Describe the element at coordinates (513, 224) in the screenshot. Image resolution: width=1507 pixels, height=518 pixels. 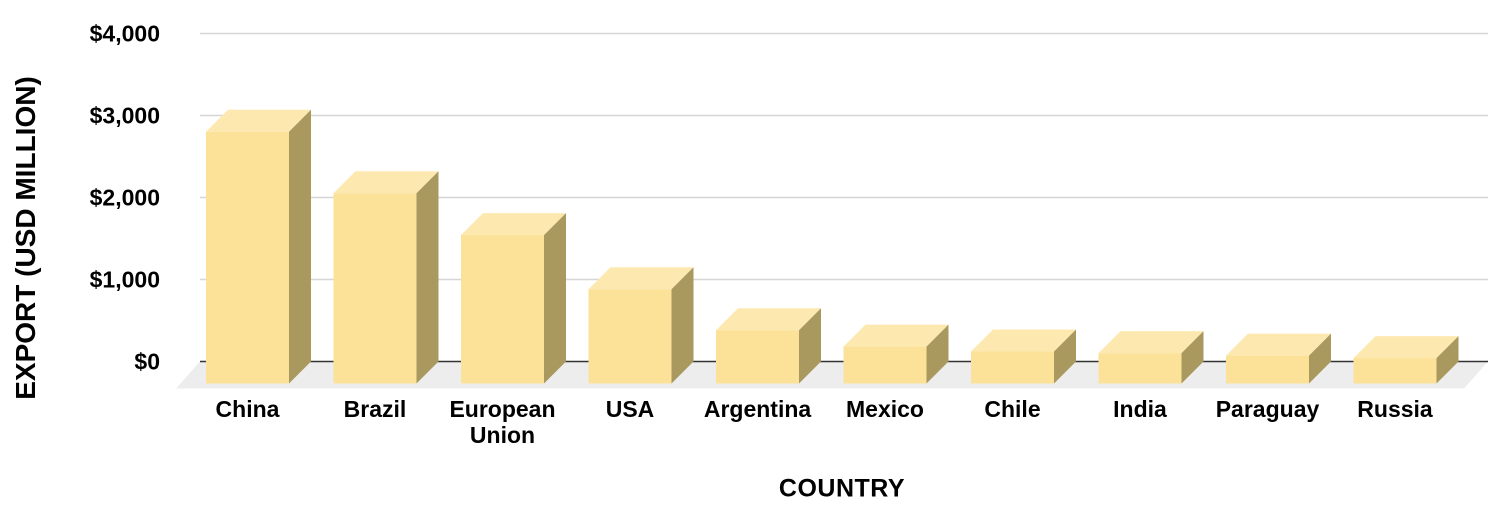
I see `bar-top-european-union` at that location.